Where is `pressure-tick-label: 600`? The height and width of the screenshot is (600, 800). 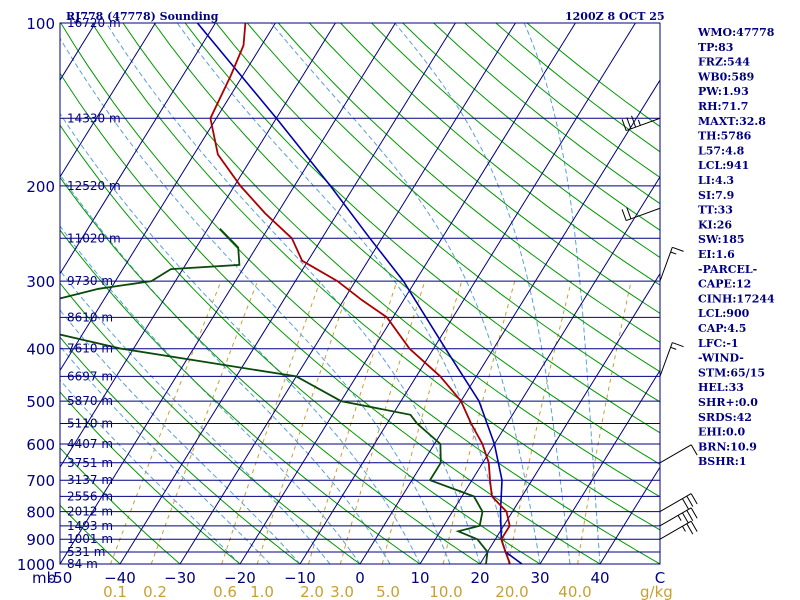 pressure-tick-label: 600 is located at coordinates (40, 445).